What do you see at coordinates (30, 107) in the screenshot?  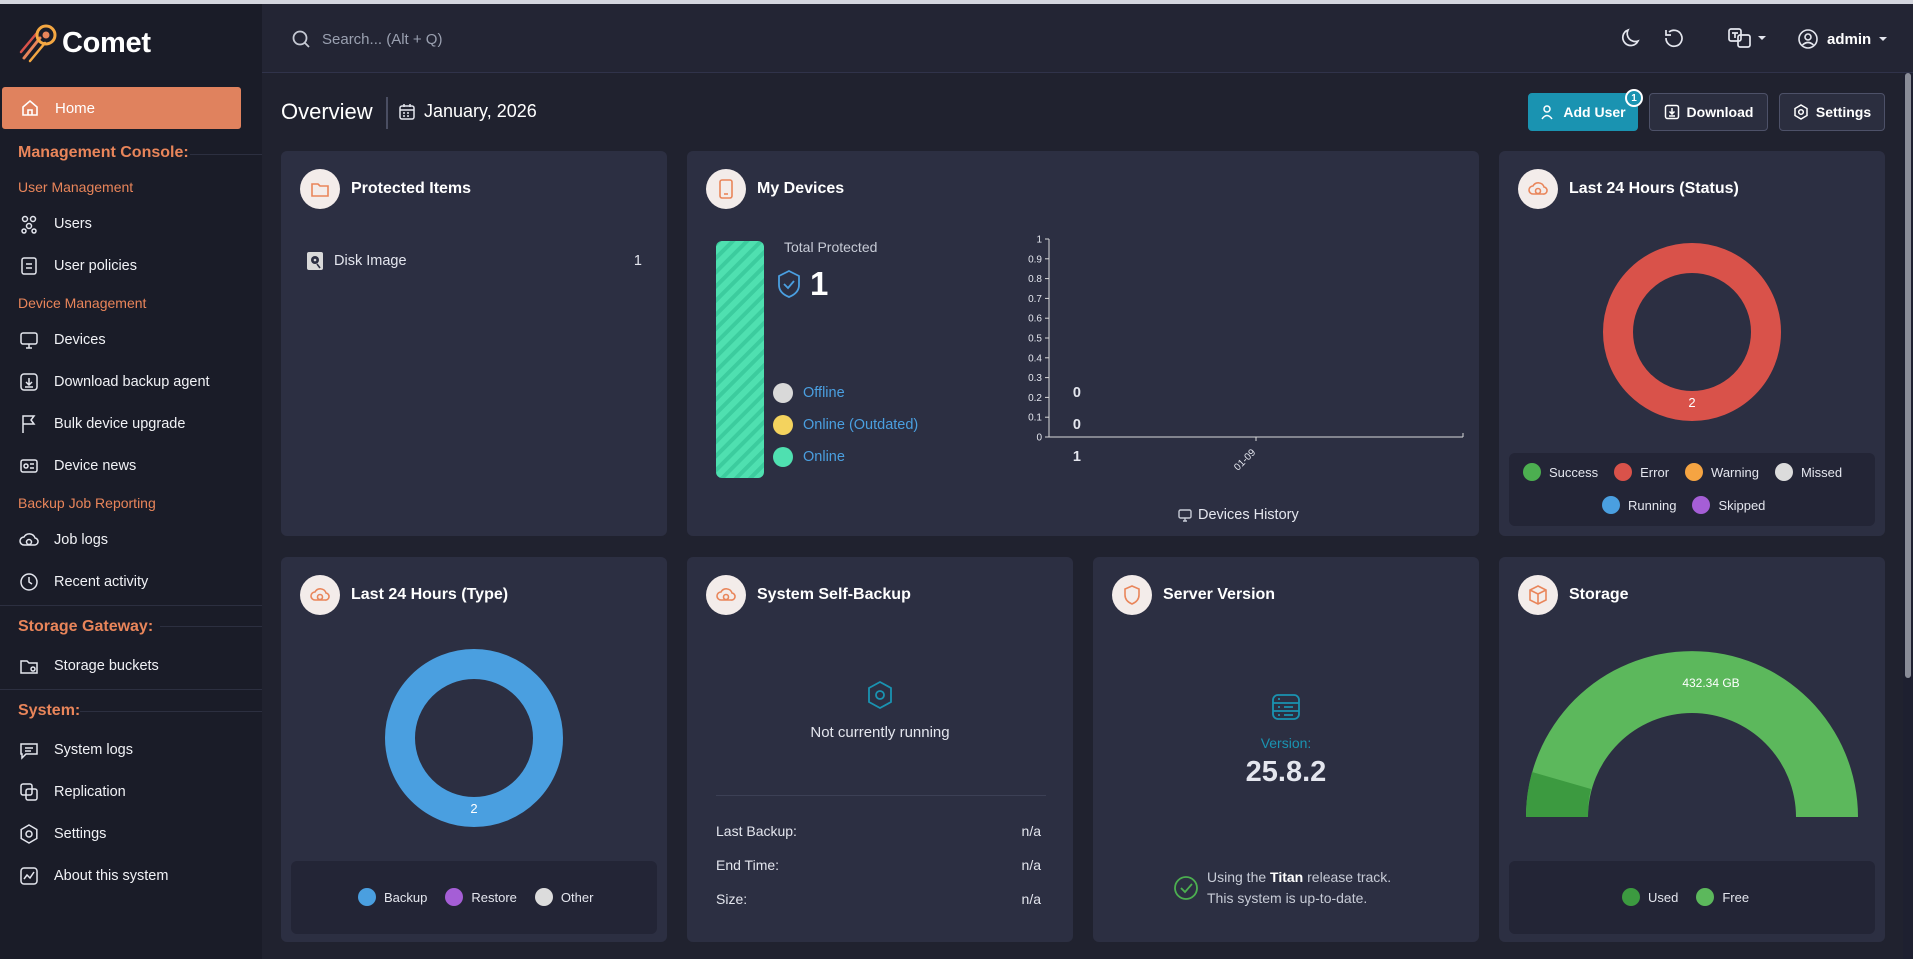 I see `home-icon` at bounding box center [30, 107].